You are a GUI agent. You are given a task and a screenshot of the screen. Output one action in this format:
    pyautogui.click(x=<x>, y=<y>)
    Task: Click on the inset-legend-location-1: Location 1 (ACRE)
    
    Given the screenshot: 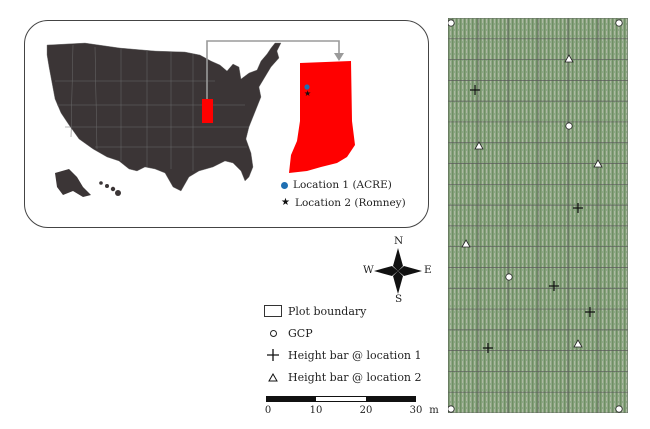 What is the action you would take?
    pyautogui.click(x=336, y=185)
    